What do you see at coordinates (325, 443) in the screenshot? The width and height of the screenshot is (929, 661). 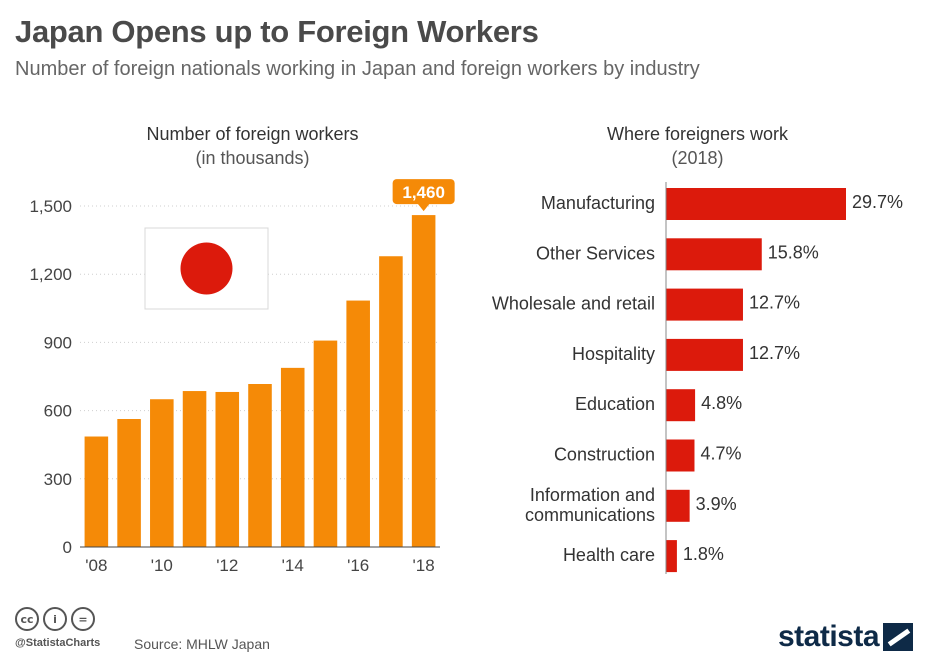 I see `bar-2015` at bounding box center [325, 443].